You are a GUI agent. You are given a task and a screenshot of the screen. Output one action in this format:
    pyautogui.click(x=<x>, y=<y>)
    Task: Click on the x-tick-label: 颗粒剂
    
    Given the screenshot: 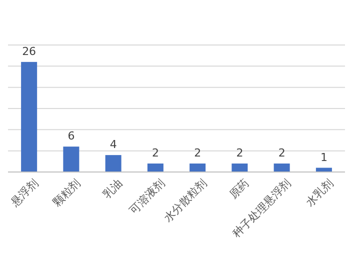 What is the action you would take?
    pyautogui.click(x=66, y=193)
    